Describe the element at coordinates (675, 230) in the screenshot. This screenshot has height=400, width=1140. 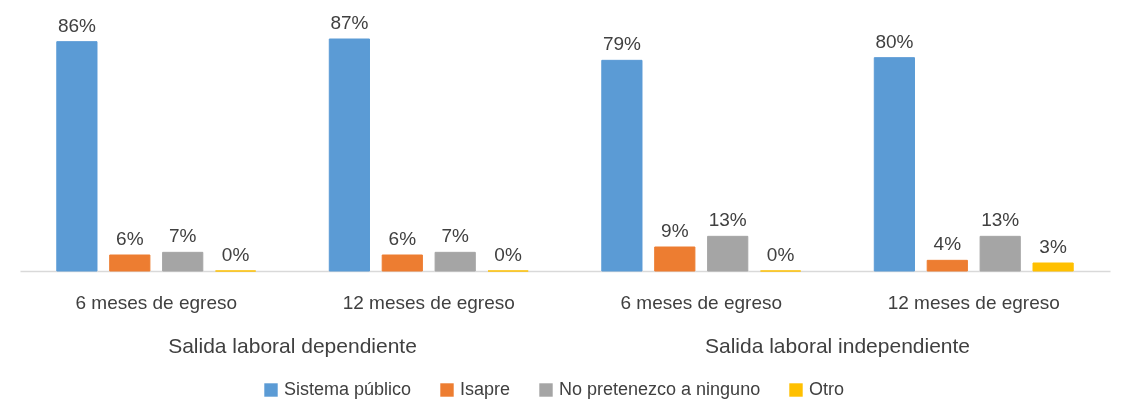
I see `data-label: 9%` at that location.